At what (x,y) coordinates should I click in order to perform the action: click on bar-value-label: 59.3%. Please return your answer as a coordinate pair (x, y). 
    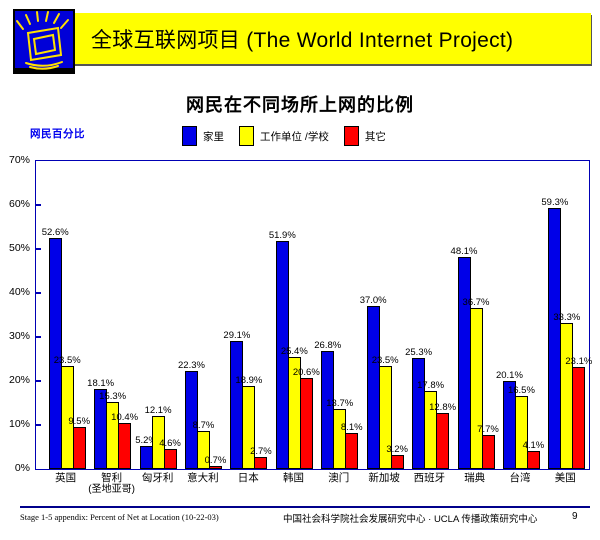
    Looking at the image, I should click on (555, 203).